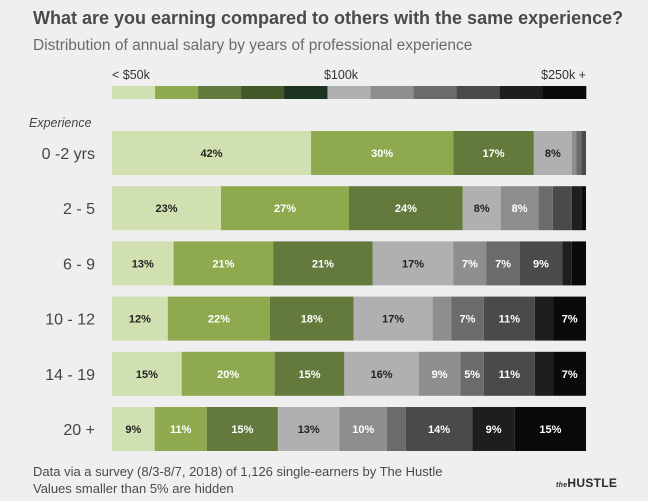  I want to click on category-label: 2 - 5, so click(79, 209).